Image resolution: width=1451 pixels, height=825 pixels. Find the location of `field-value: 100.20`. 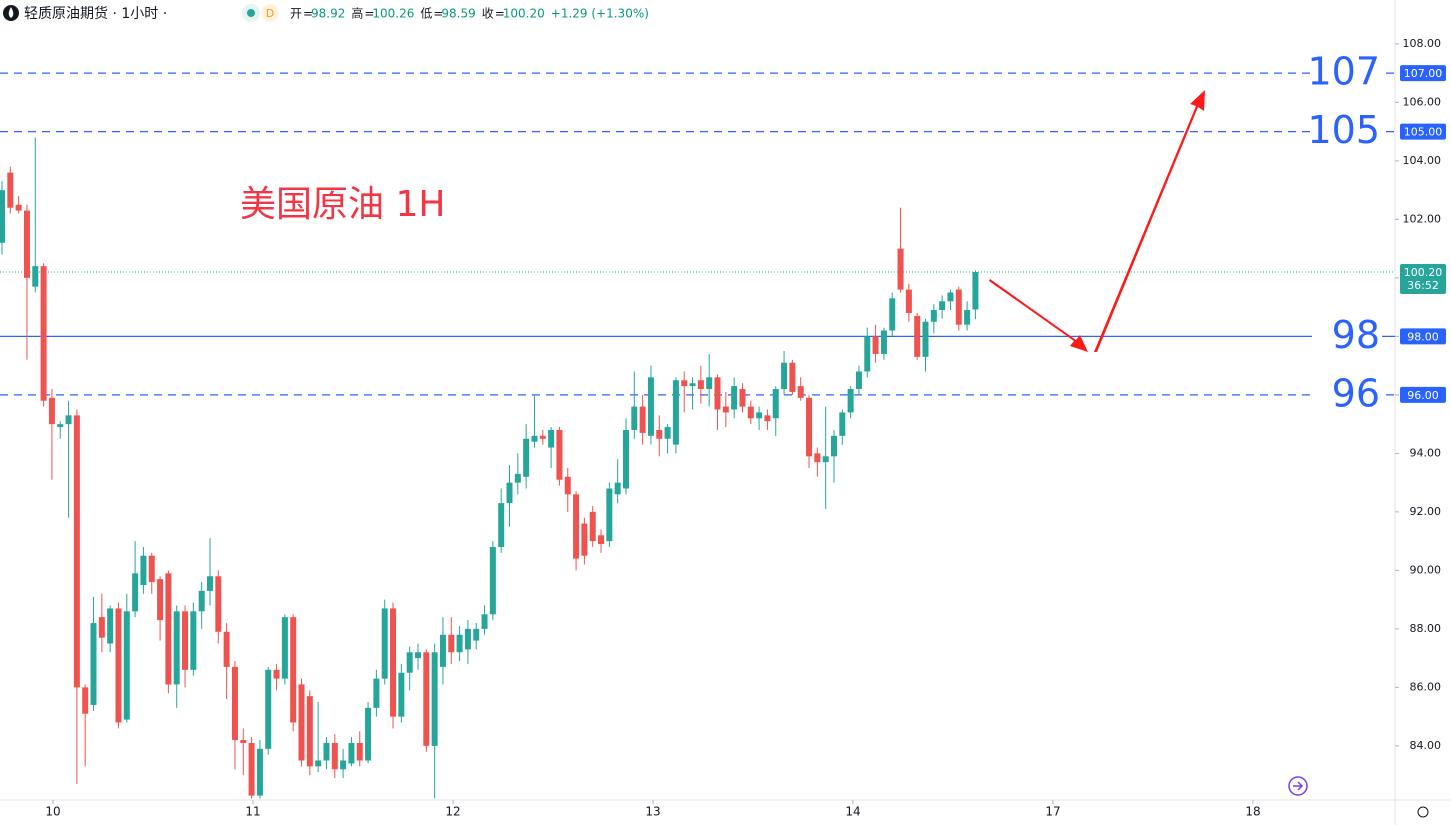

field-value: 100.20 is located at coordinates (524, 14).